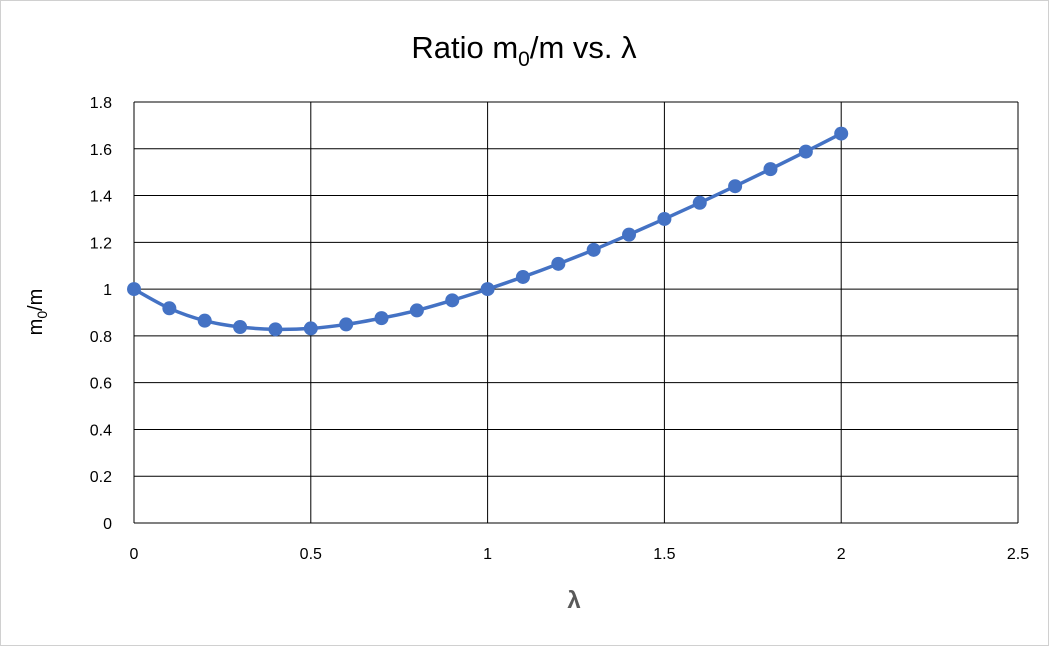  I want to click on ylabel-subscript: 0, so click(42, 315).